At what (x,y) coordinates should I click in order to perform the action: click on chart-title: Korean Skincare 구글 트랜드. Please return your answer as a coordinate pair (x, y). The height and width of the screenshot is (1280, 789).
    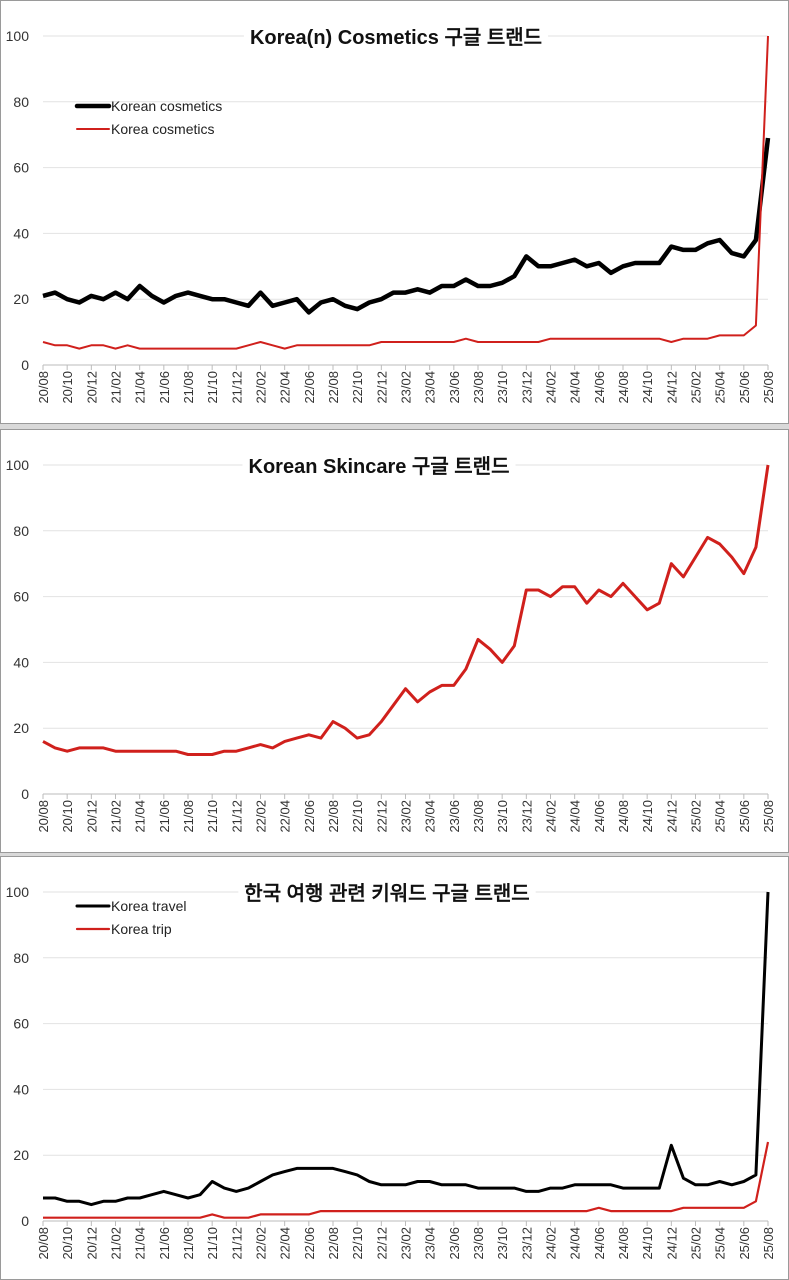
    Looking at the image, I should click on (379, 466).